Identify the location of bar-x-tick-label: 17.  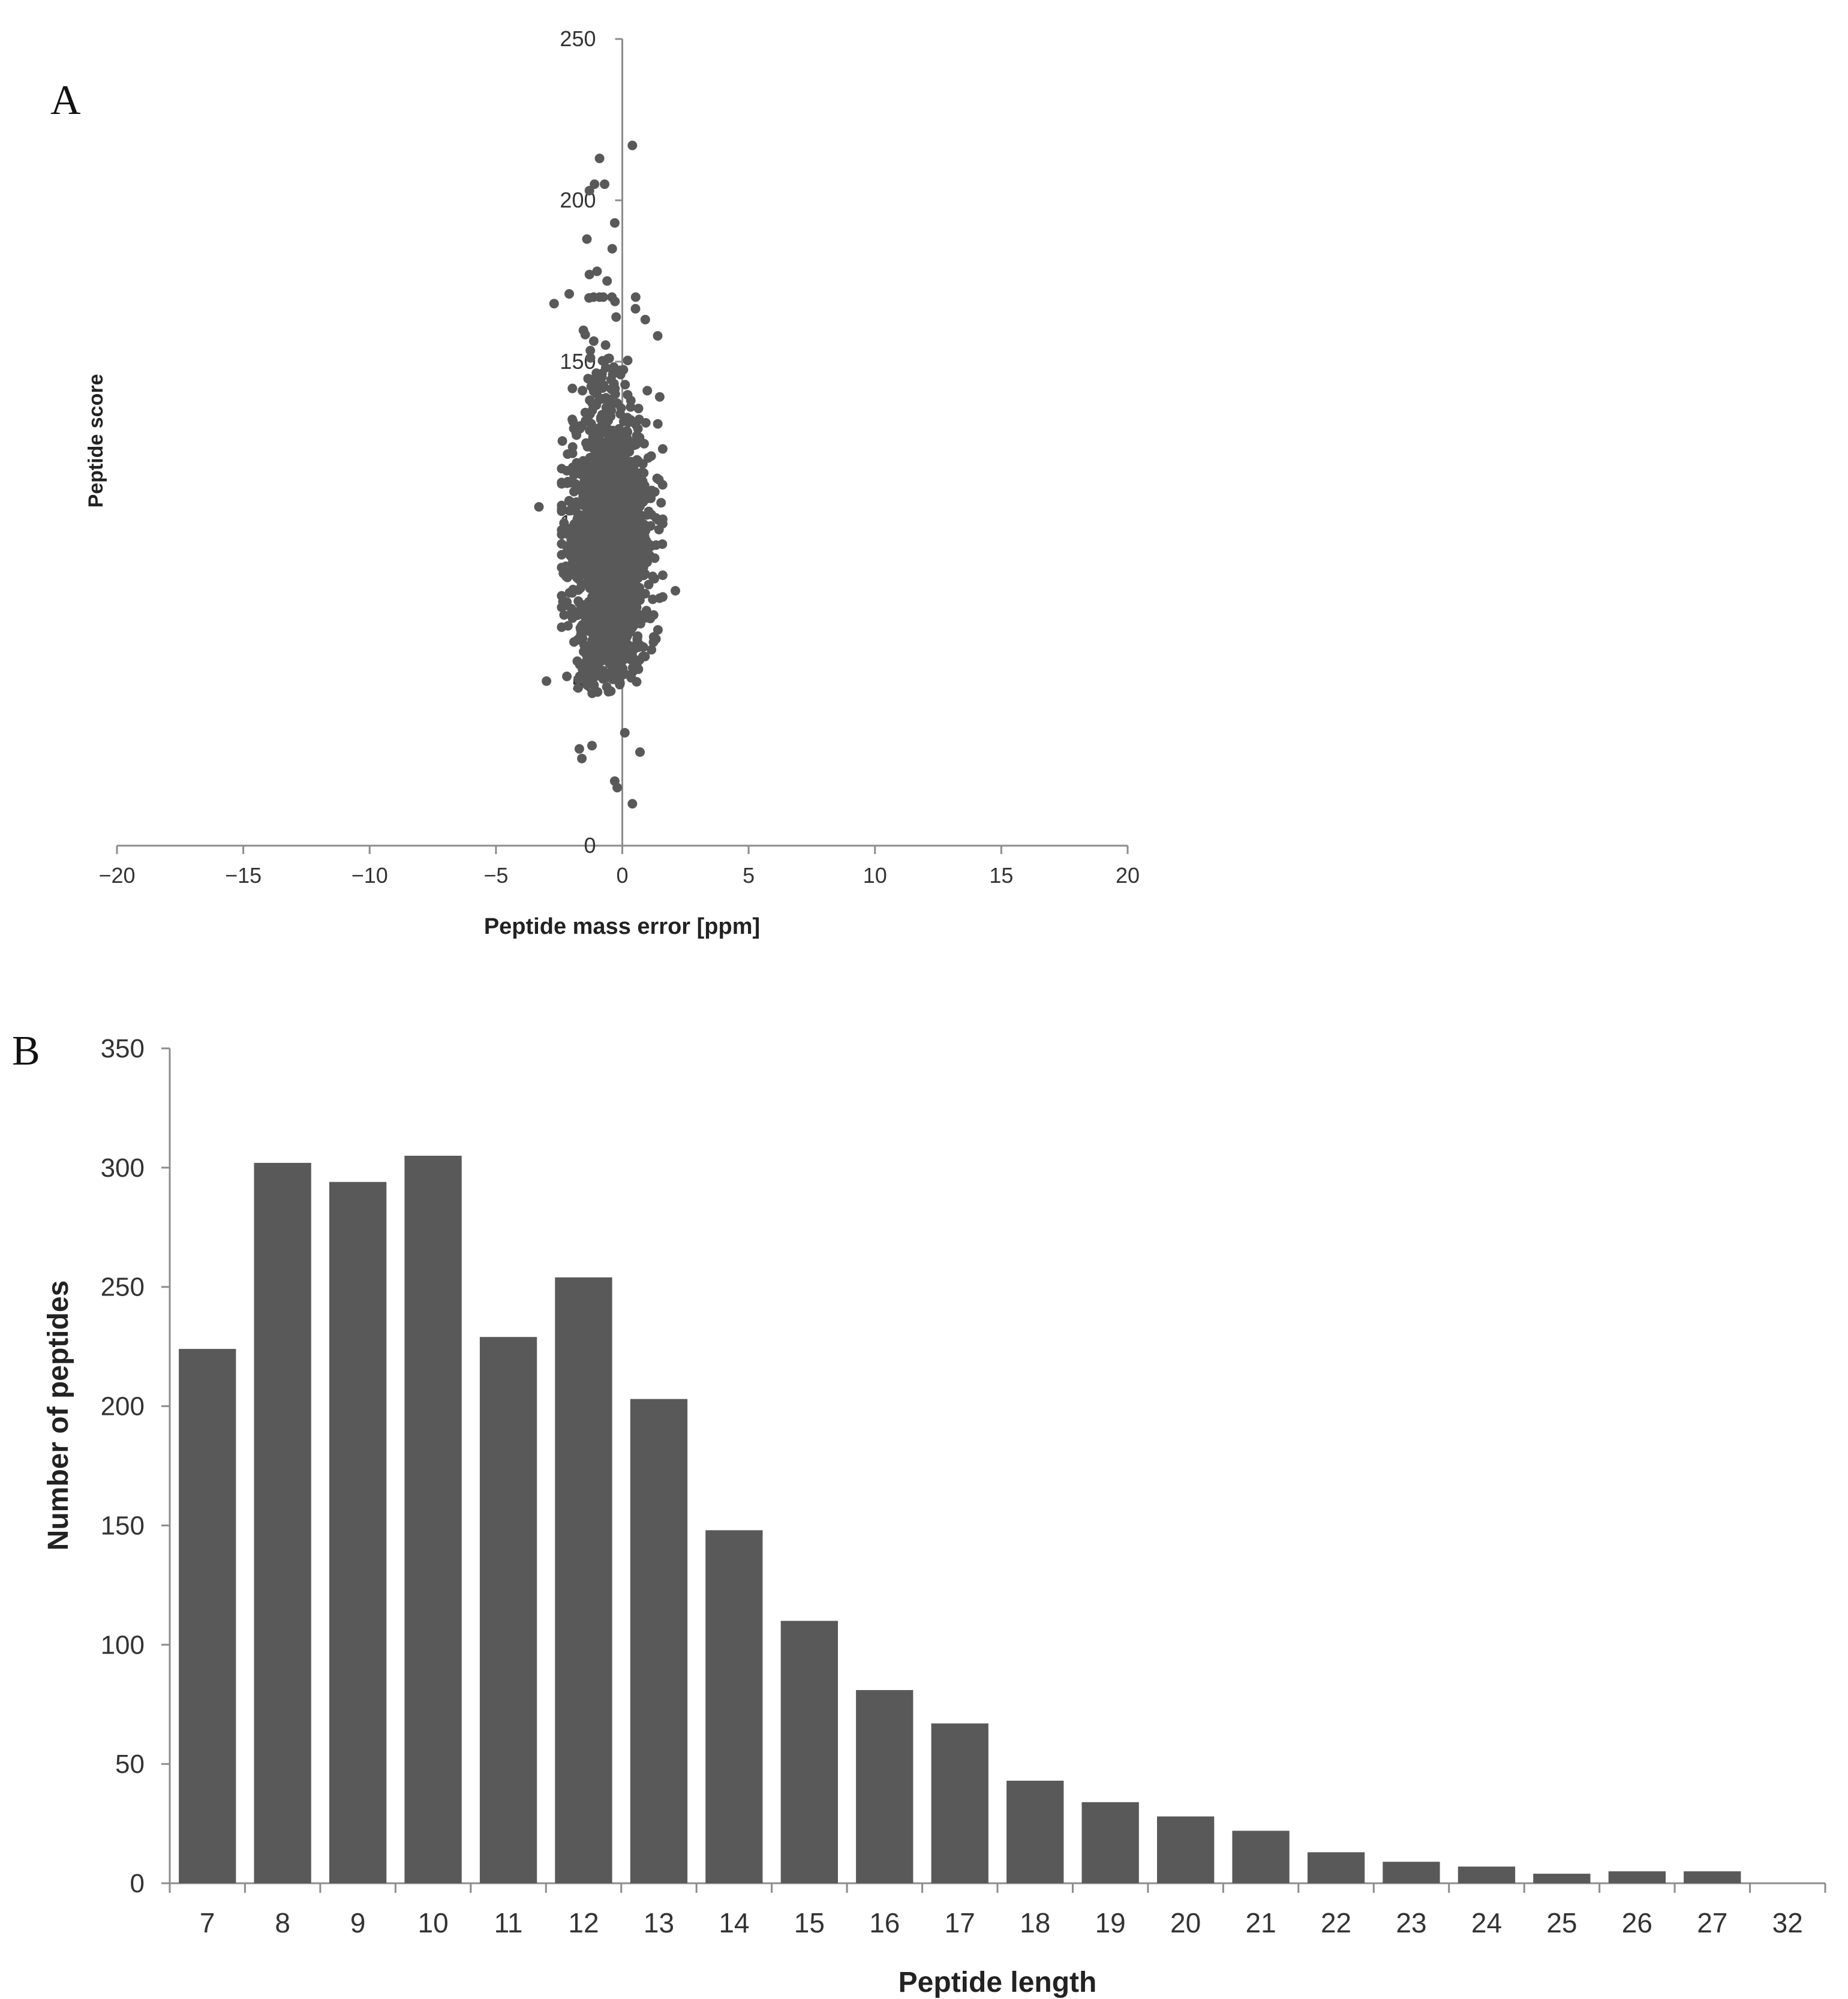
(960, 1922).